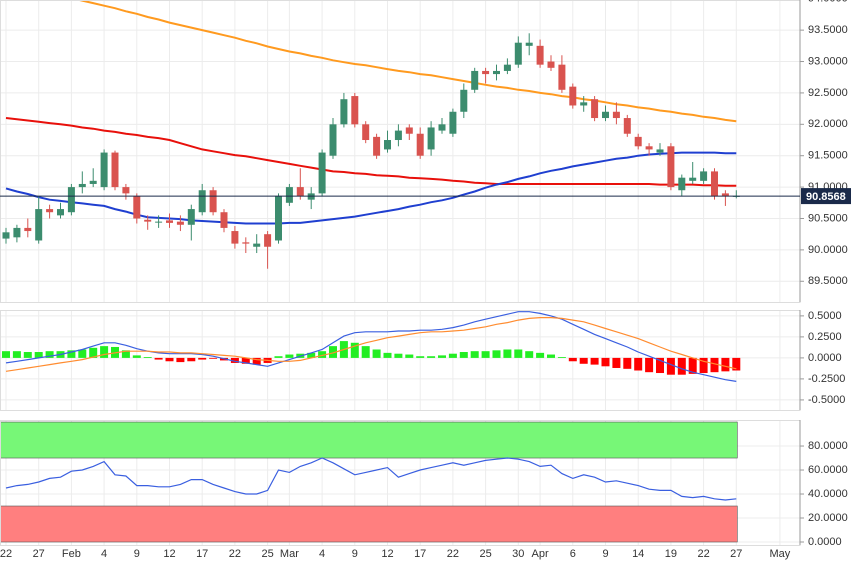  Describe the element at coordinates (828, 518) in the screenshot. I see `y-tick-label: 20.0000` at that location.